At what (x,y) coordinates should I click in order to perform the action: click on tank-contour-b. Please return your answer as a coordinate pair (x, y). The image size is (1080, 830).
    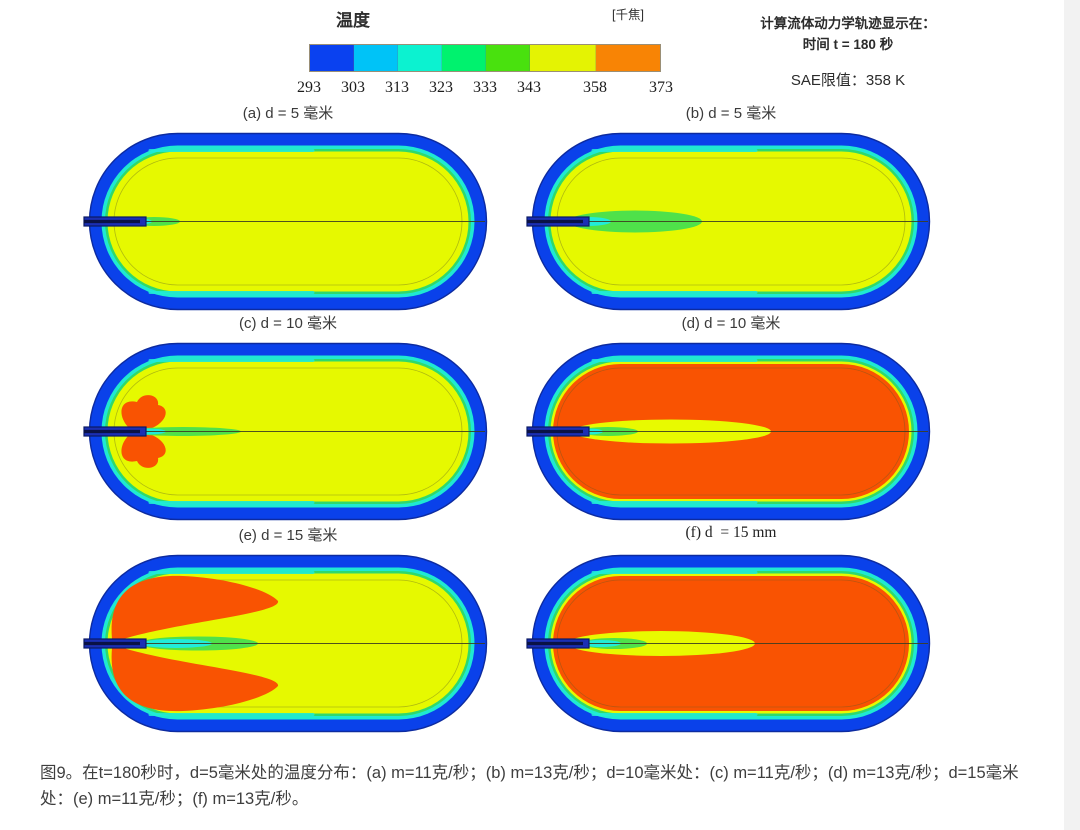
    Looking at the image, I should click on (728, 221).